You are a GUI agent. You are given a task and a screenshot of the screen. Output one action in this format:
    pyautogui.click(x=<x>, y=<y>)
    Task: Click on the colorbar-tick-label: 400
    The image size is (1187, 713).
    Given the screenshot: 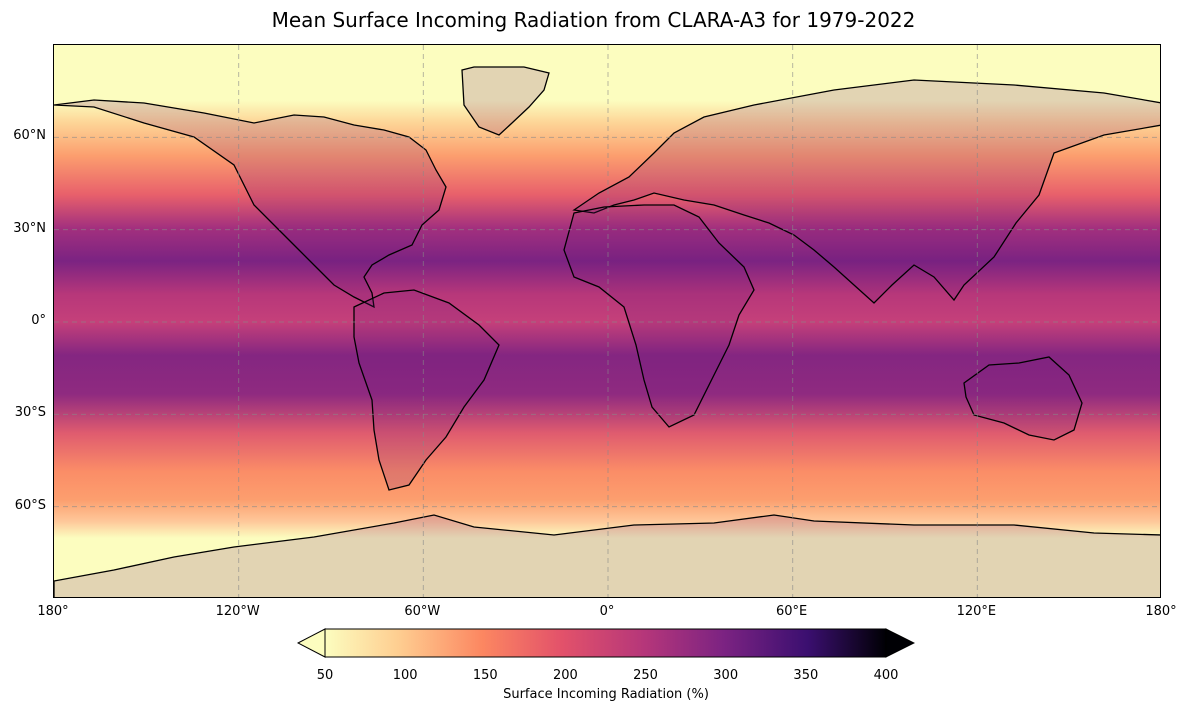 What is the action you would take?
    pyautogui.click(x=886, y=675)
    